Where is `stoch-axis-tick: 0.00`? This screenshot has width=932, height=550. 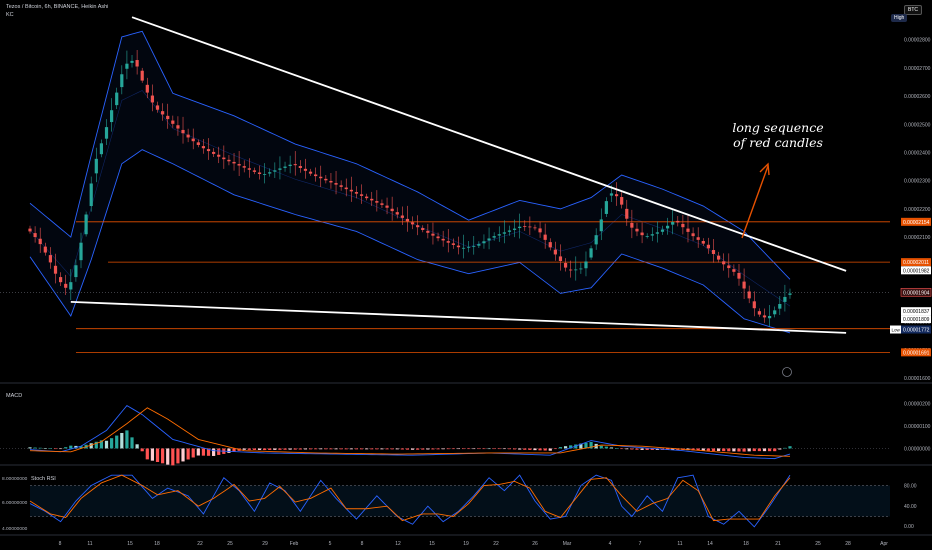 stoch-axis-tick: 0.00 is located at coordinates (909, 527).